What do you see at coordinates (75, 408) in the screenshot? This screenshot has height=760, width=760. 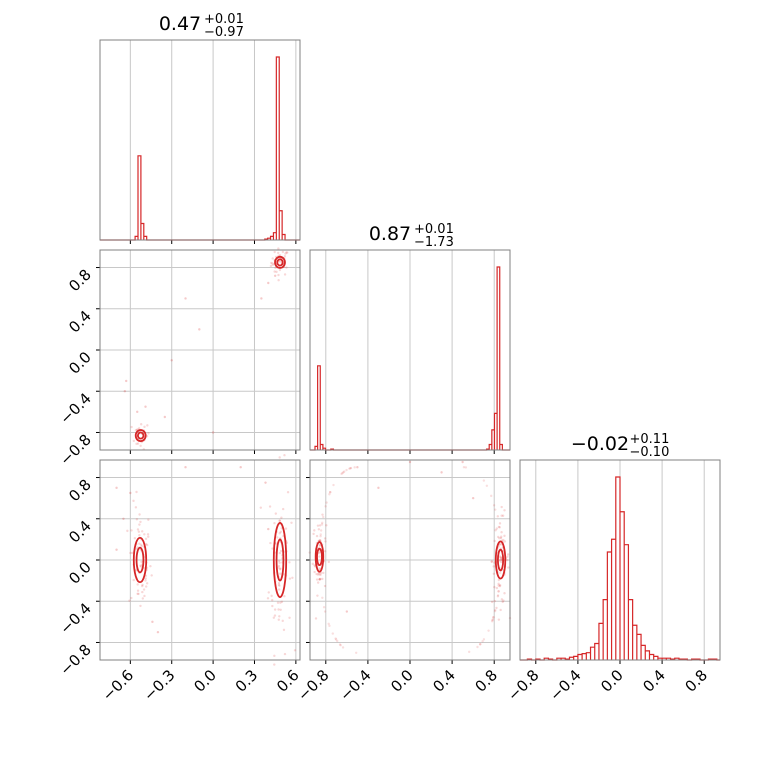 I see `y-tick-label: −0.4` at bounding box center [75, 408].